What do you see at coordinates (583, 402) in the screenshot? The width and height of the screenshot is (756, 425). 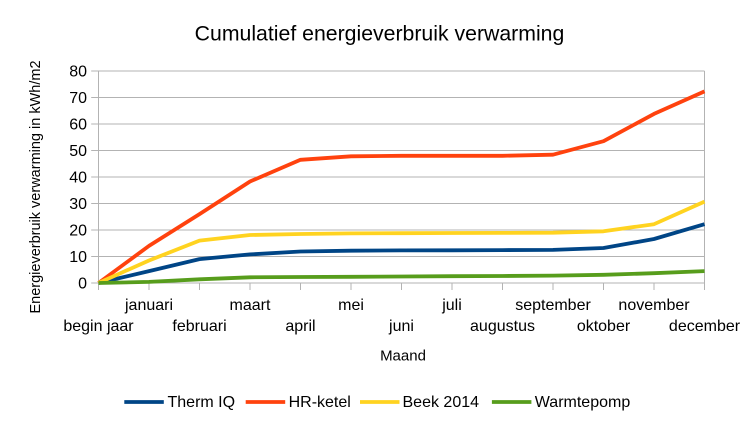 I see `svg-text: Warmtepomp` at bounding box center [583, 402].